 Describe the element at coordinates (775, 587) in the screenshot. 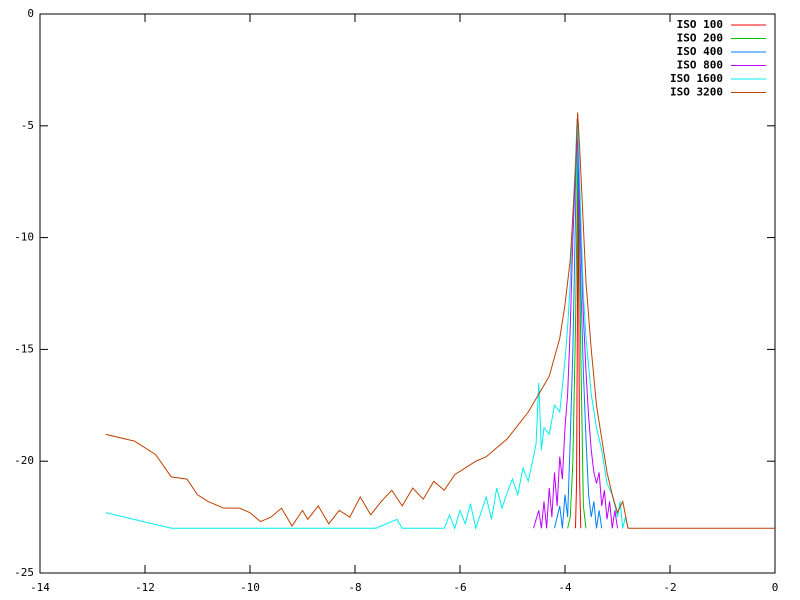

I see `x-tick-label: 0` at that location.